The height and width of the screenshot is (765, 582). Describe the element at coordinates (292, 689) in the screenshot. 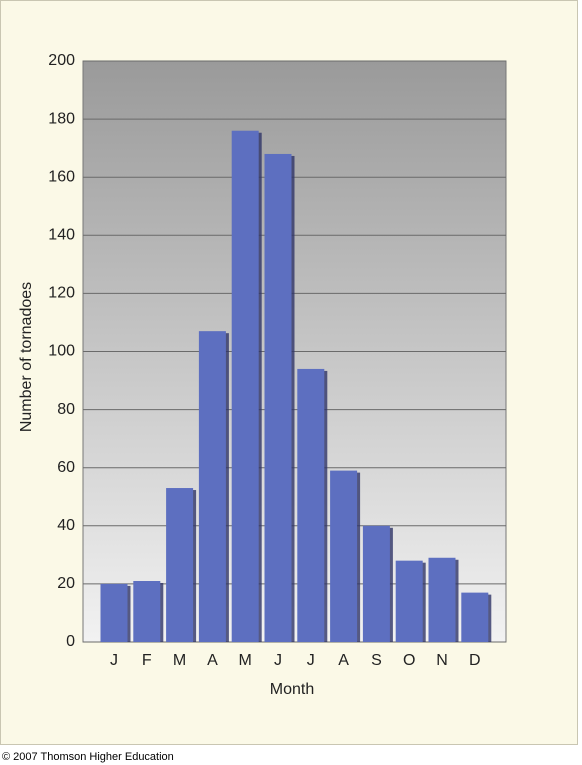

I see `x-axis-label: Month` at that location.